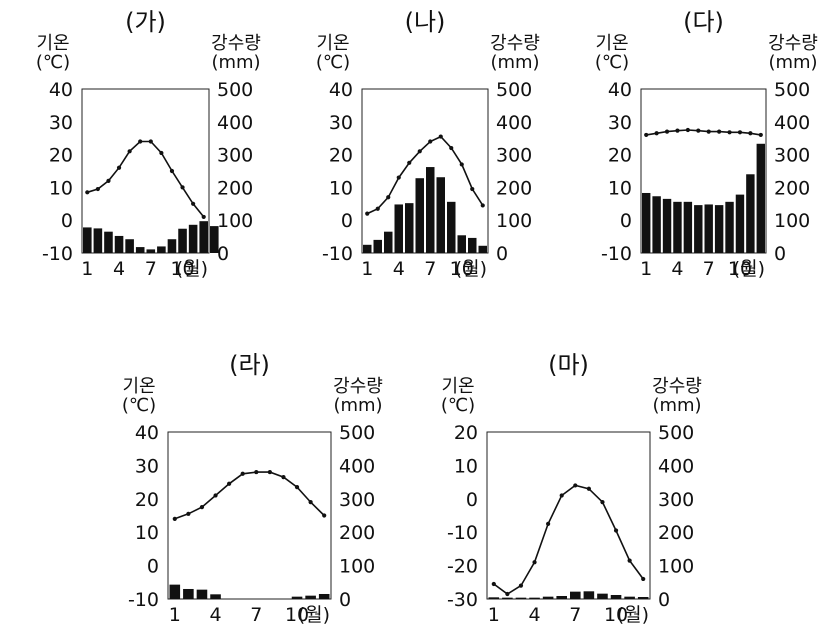  Describe the element at coordinates (514, 62) in the screenshot. I see `precip-axis-unit: (mm)` at that location.